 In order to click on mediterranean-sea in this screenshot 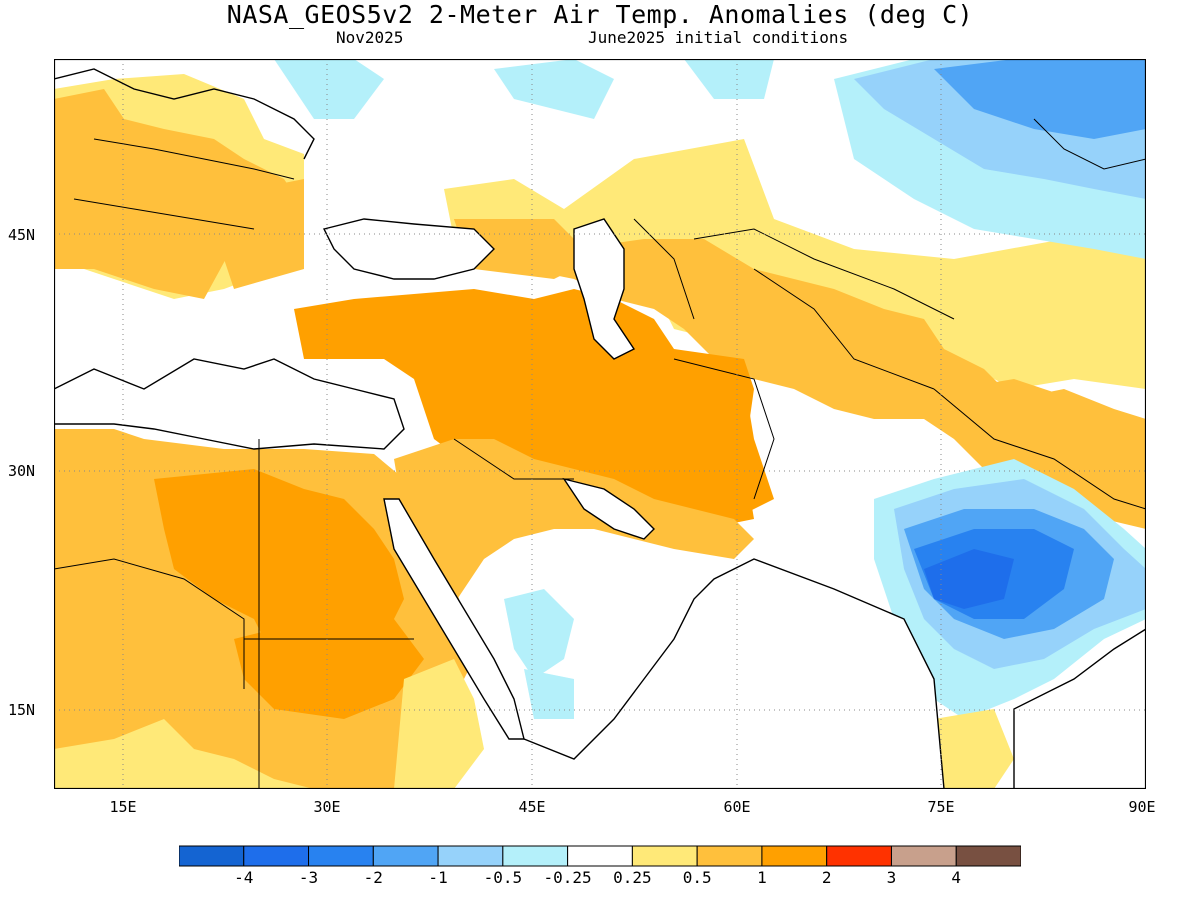, I will do `click(229, 404)`.